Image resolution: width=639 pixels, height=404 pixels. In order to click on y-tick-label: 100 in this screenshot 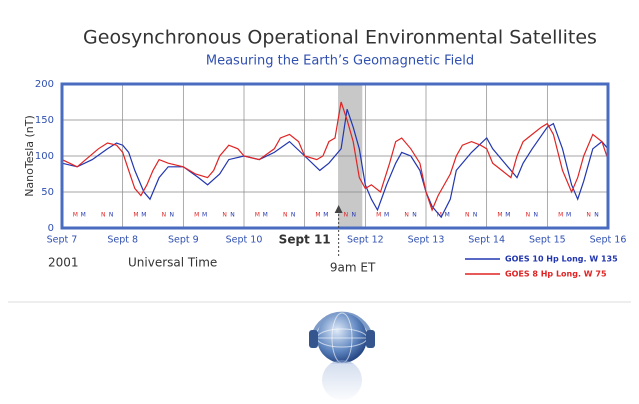, I will do `click(44, 156)`.